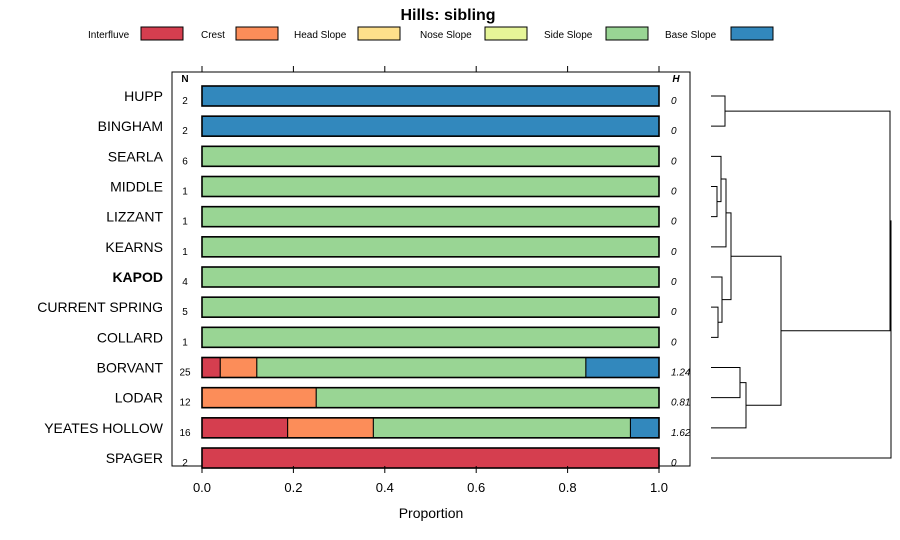 The height and width of the screenshot is (540, 900). What do you see at coordinates (143, 96) in the screenshot?
I see `category-label: HUPP` at bounding box center [143, 96].